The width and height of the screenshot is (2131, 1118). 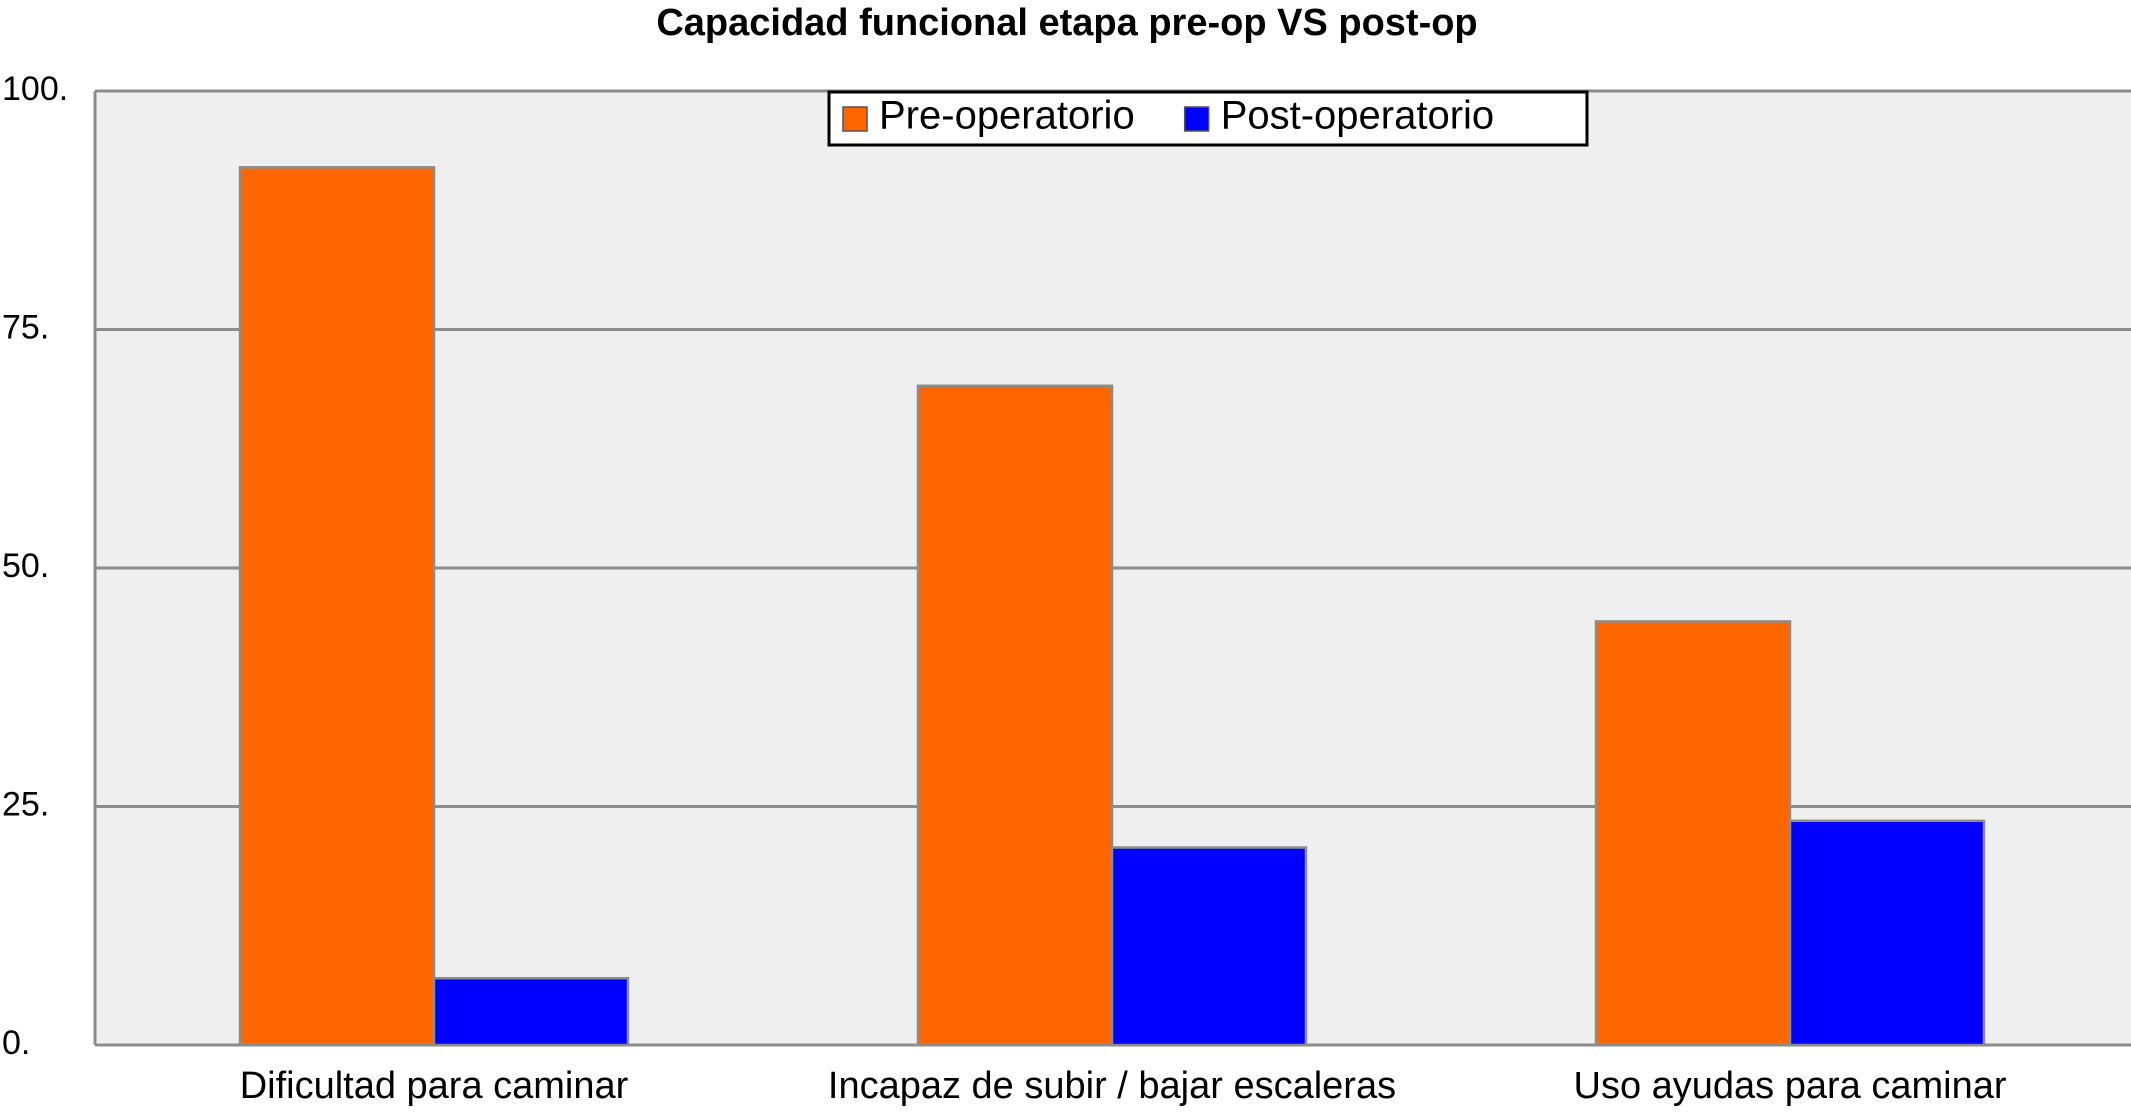 What do you see at coordinates (434, 1086) in the screenshot?
I see `x-tick-label: Dificultad para caminar` at bounding box center [434, 1086].